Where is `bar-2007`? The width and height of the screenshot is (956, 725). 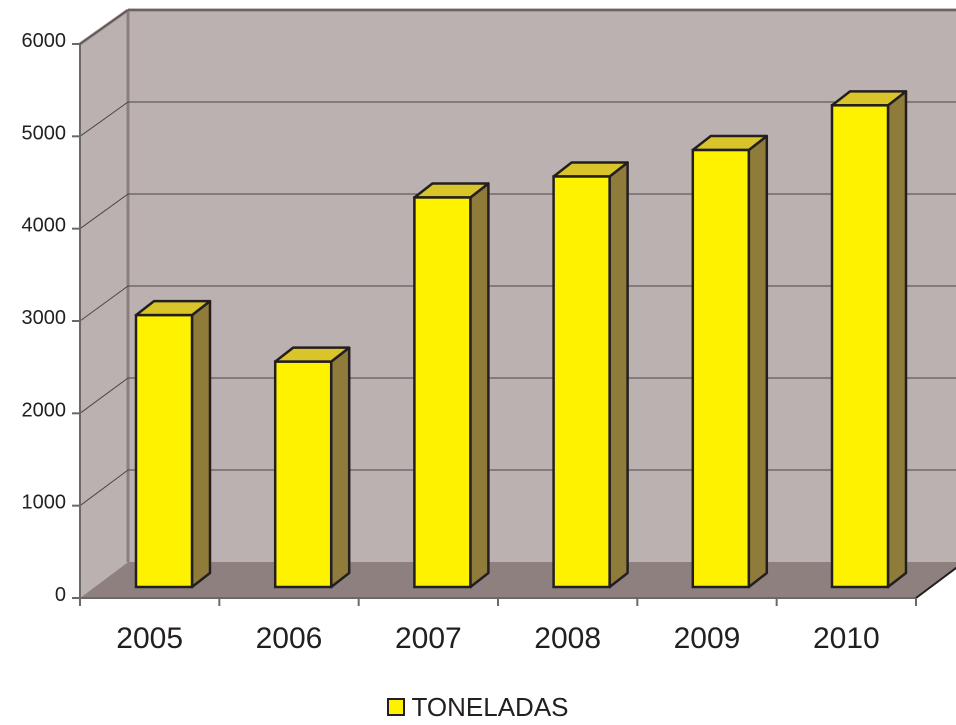
bar-2007 is located at coordinates (451, 385).